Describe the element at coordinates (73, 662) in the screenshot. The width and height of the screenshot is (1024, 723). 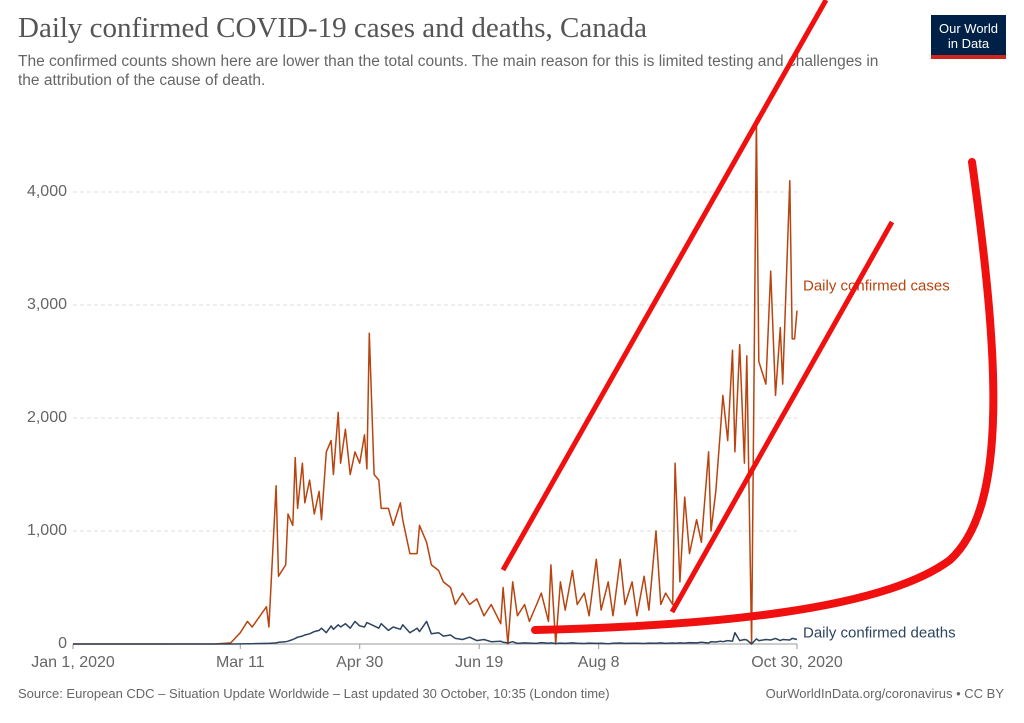
I see `x-tick-label: Jan 1, 2020` at that location.